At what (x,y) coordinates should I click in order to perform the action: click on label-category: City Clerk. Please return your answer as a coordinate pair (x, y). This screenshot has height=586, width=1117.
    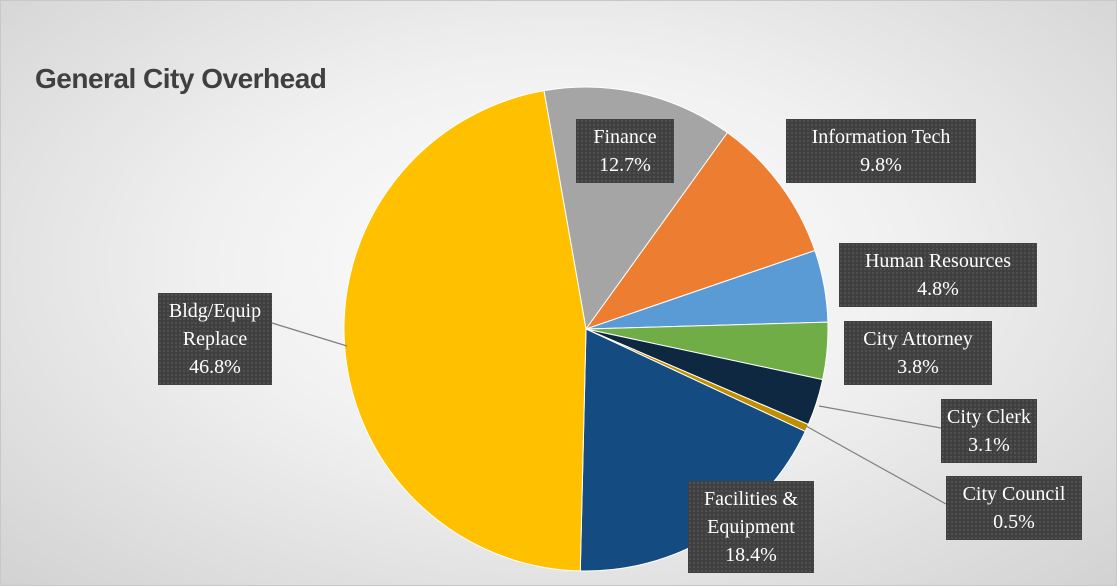
    Looking at the image, I should click on (989, 417).